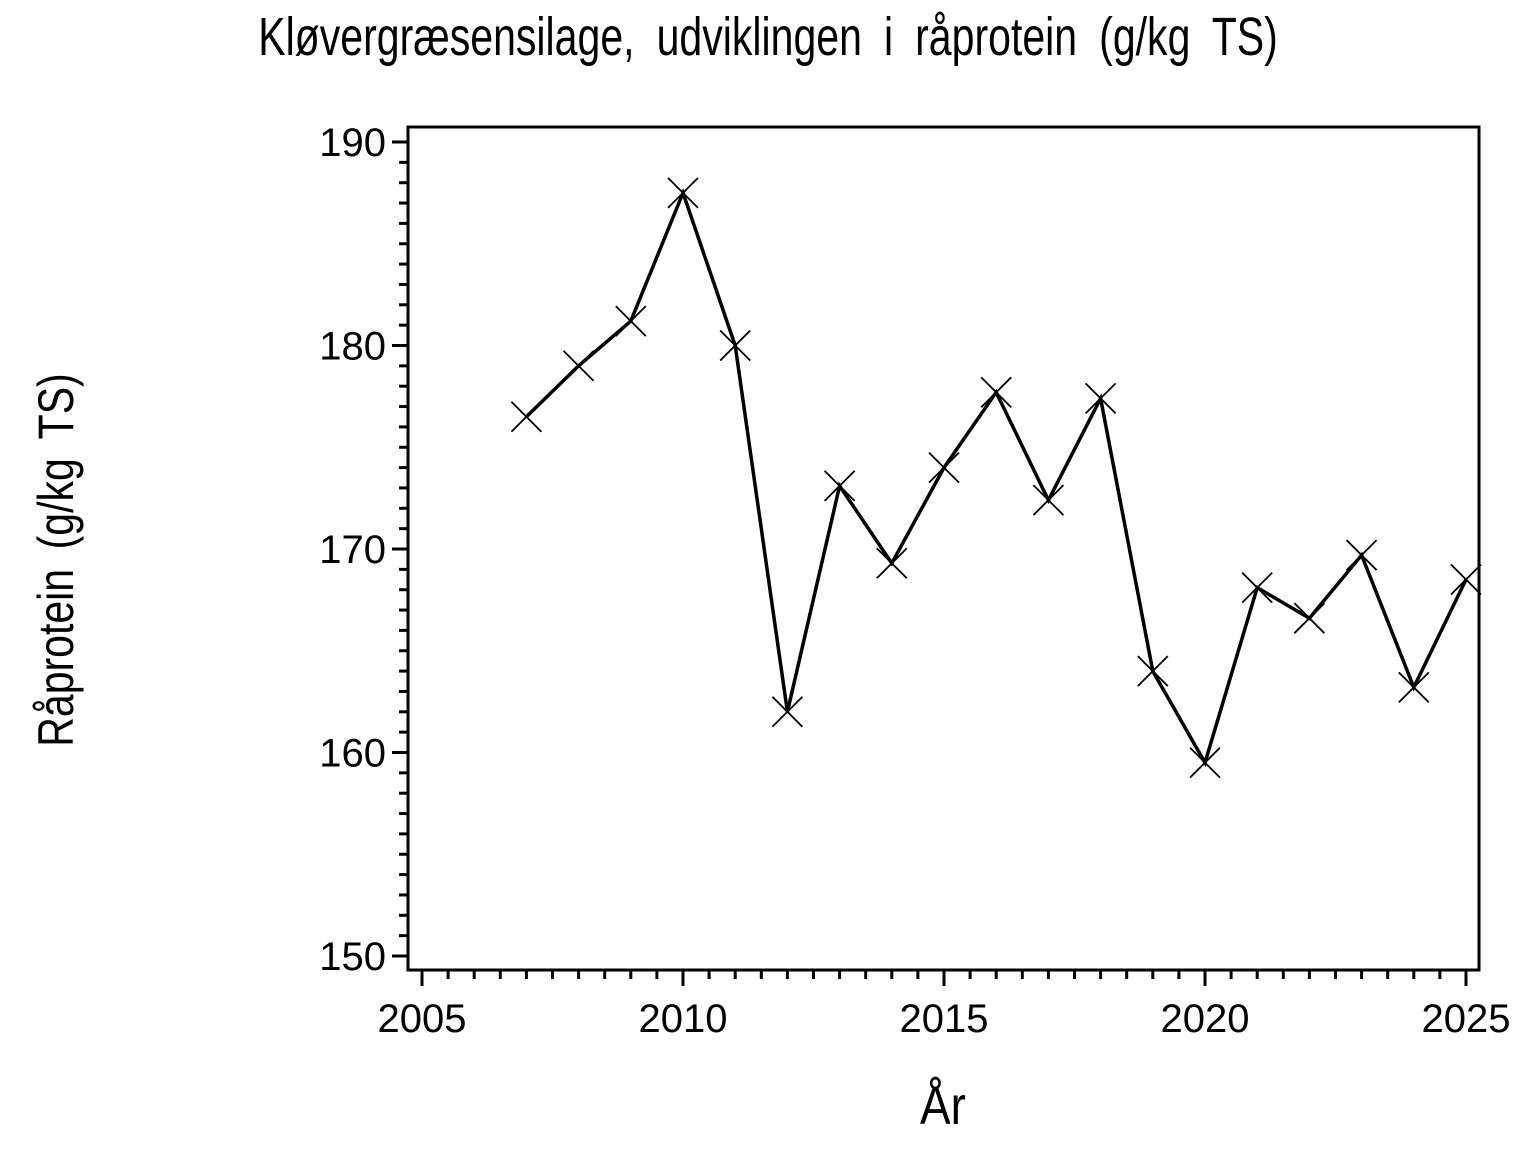 This screenshot has width=1536, height=1152. Describe the element at coordinates (352, 550) in the screenshot. I see `y-tick-label-170: 170` at that location.